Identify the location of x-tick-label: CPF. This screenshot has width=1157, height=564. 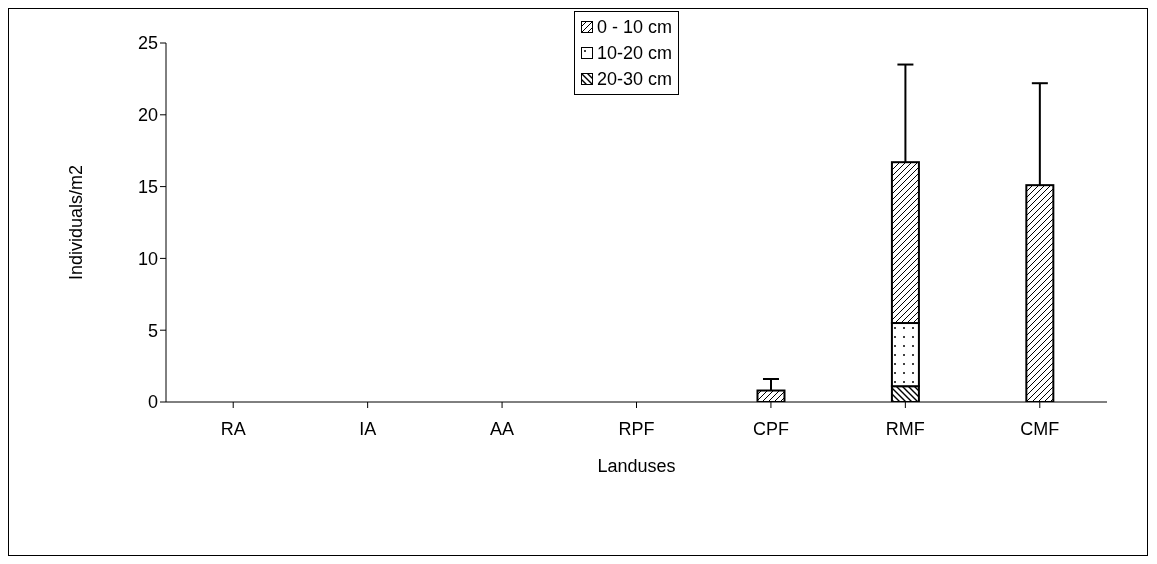
(770, 428).